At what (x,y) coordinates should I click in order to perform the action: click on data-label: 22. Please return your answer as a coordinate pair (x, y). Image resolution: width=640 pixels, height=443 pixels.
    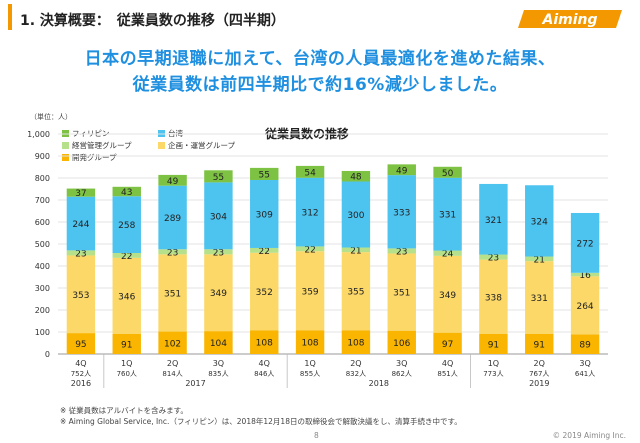
    Looking at the image, I should click on (264, 252).